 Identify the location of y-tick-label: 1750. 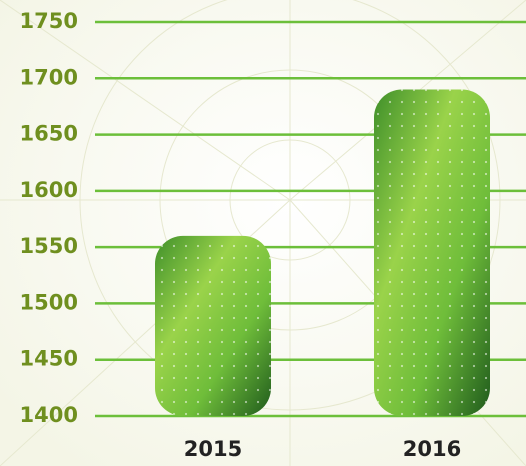
(49, 21).